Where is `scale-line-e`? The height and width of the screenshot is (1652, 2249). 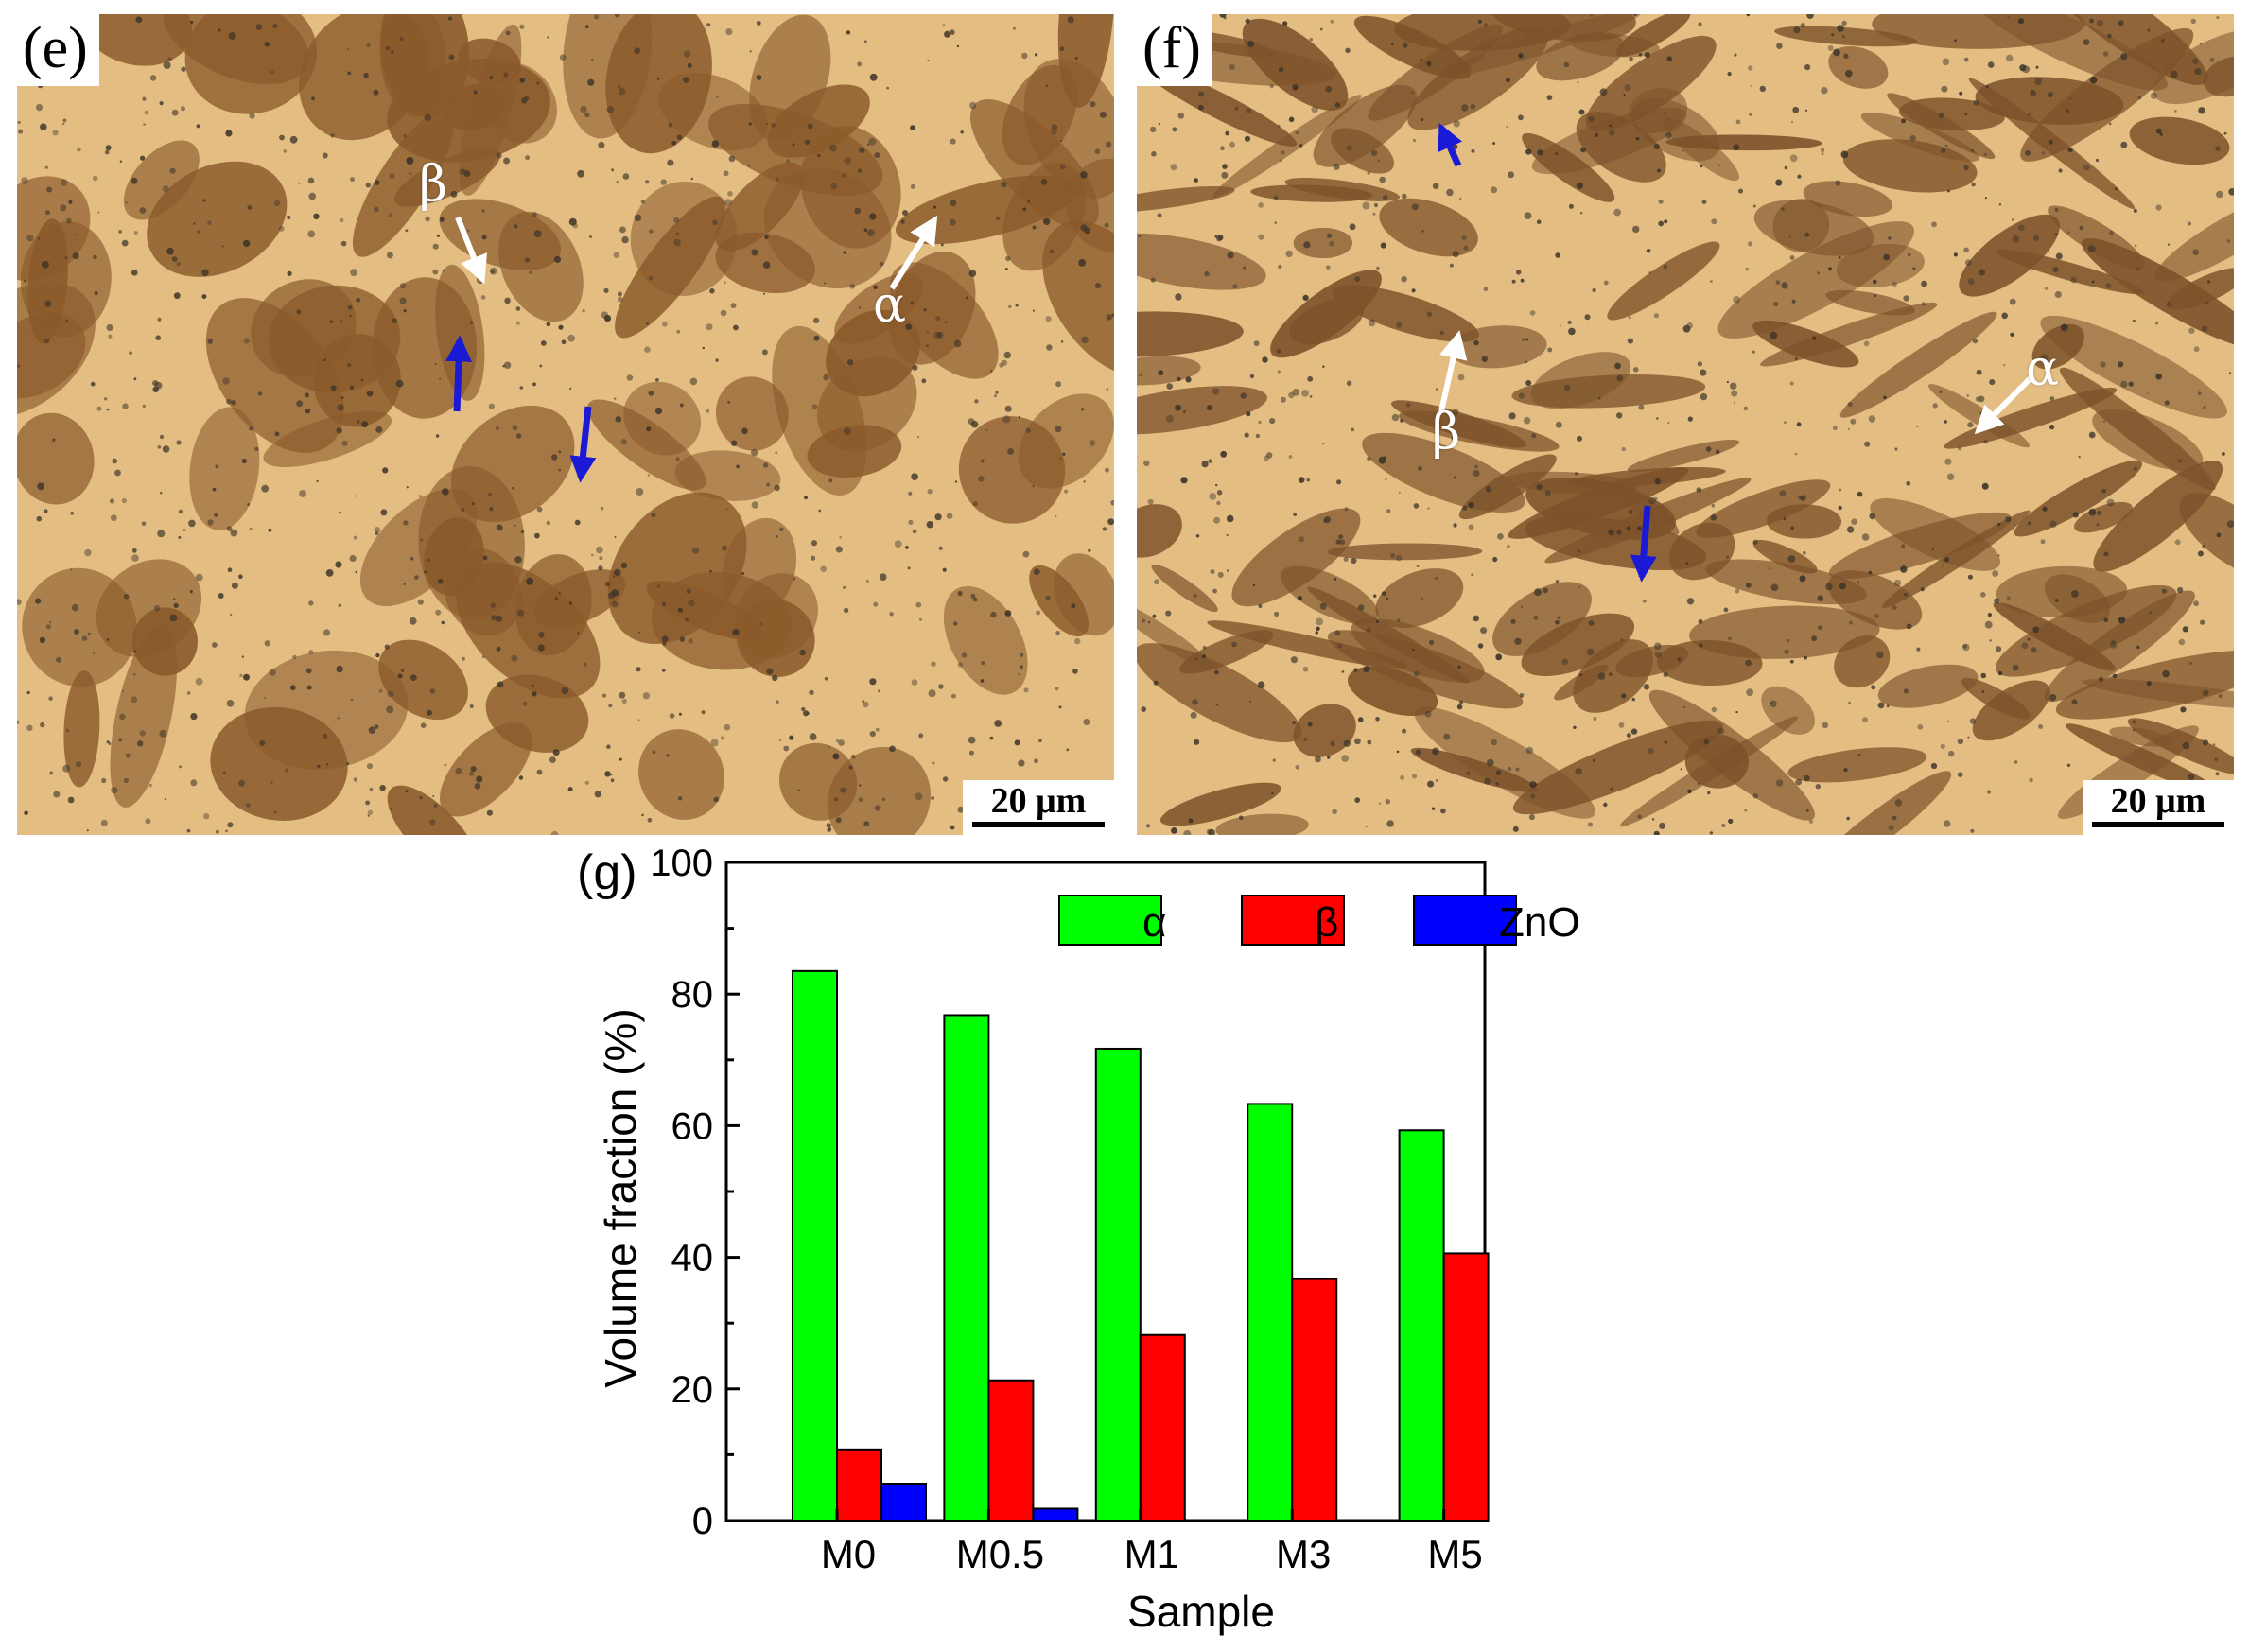
scale-line-e is located at coordinates (1039, 825).